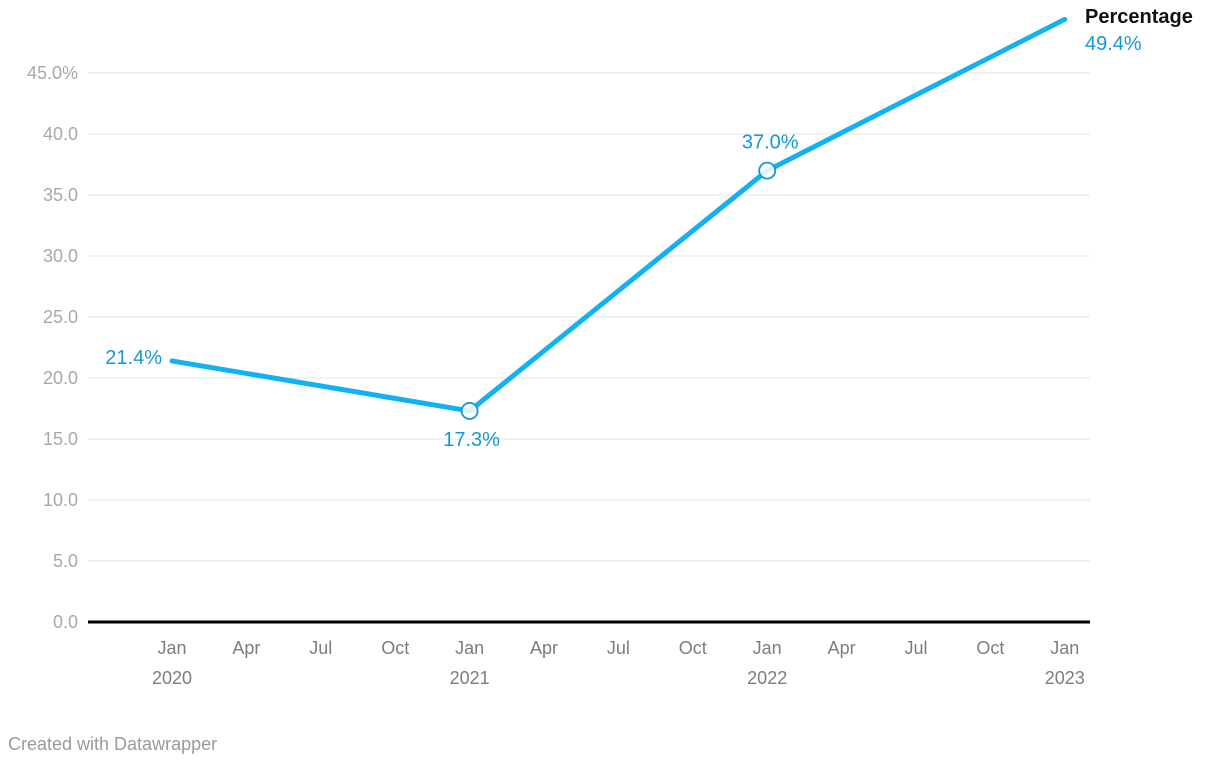 The height and width of the screenshot is (768, 1220). Describe the element at coordinates (65, 561) in the screenshot. I see `y-tick-label: 5.0` at that location.